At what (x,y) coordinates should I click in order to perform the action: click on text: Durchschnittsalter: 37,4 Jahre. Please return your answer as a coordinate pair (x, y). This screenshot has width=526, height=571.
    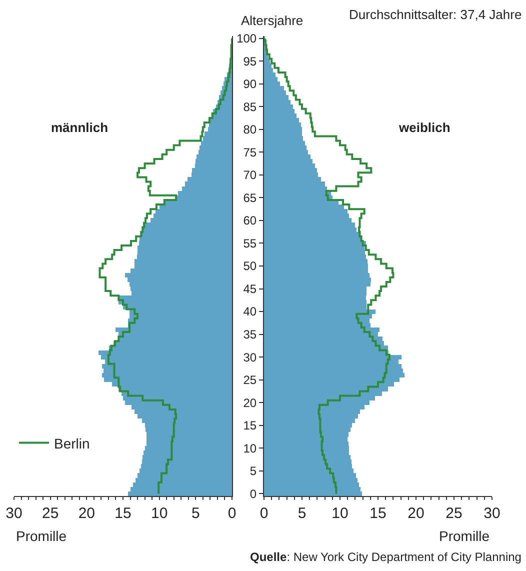
    Looking at the image, I should click on (435, 14).